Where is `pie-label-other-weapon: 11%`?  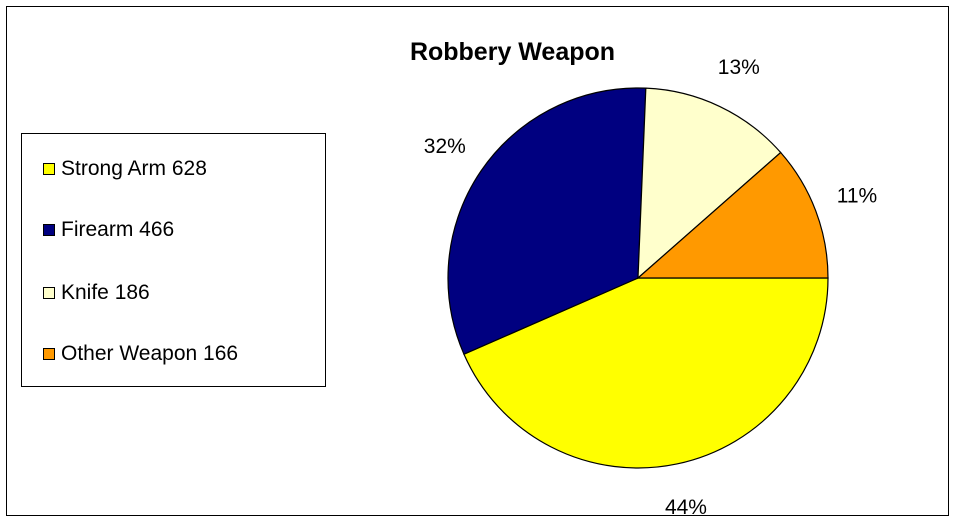
pie-label-other-weapon: 11% is located at coordinates (857, 195).